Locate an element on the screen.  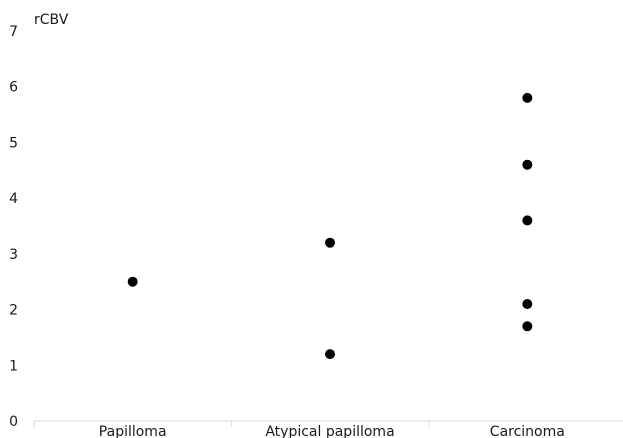
x-axis-labels: Papilloma Atypical papilloma Carcinoma is located at coordinates (332, 431).